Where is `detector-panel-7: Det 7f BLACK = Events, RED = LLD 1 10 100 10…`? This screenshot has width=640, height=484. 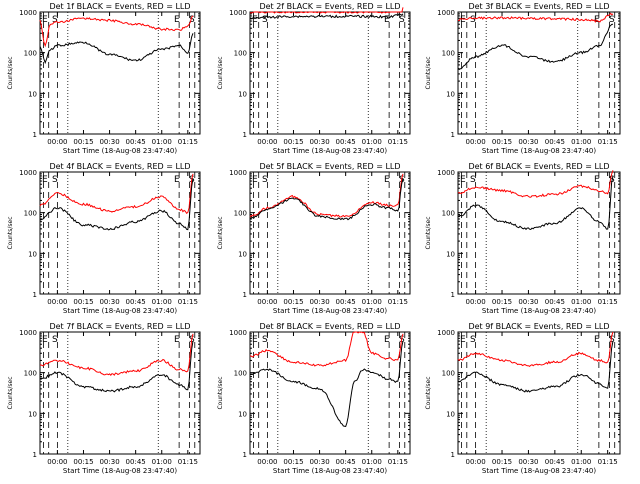 detector-panel-7: Det 7f BLACK = Events, RED = LLD 1 10 100 10… is located at coordinates (104, 398).